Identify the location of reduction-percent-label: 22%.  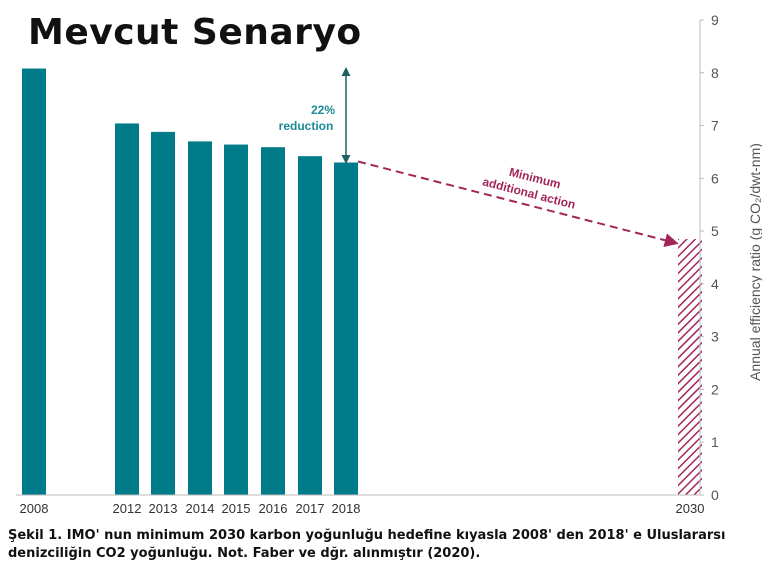
(323, 110).